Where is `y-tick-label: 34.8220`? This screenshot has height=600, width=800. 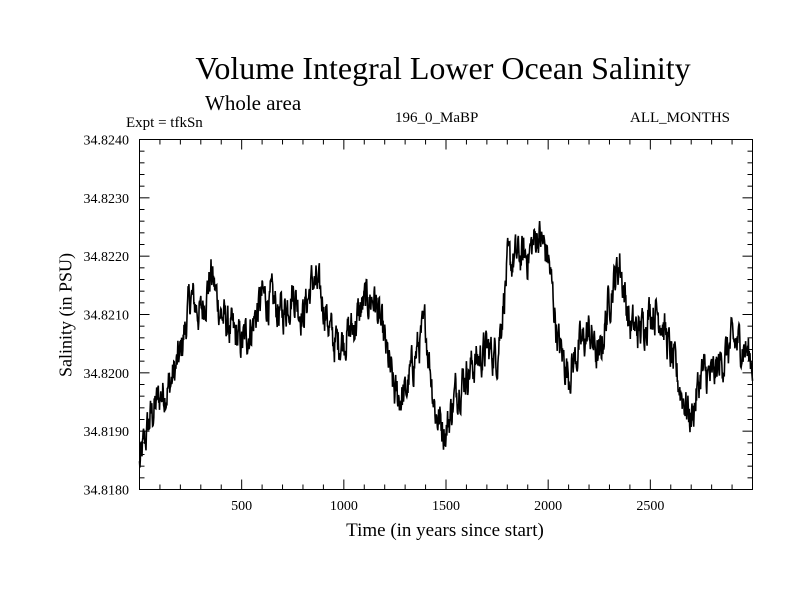
y-tick-label: 34.8220 is located at coordinates (107, 257).